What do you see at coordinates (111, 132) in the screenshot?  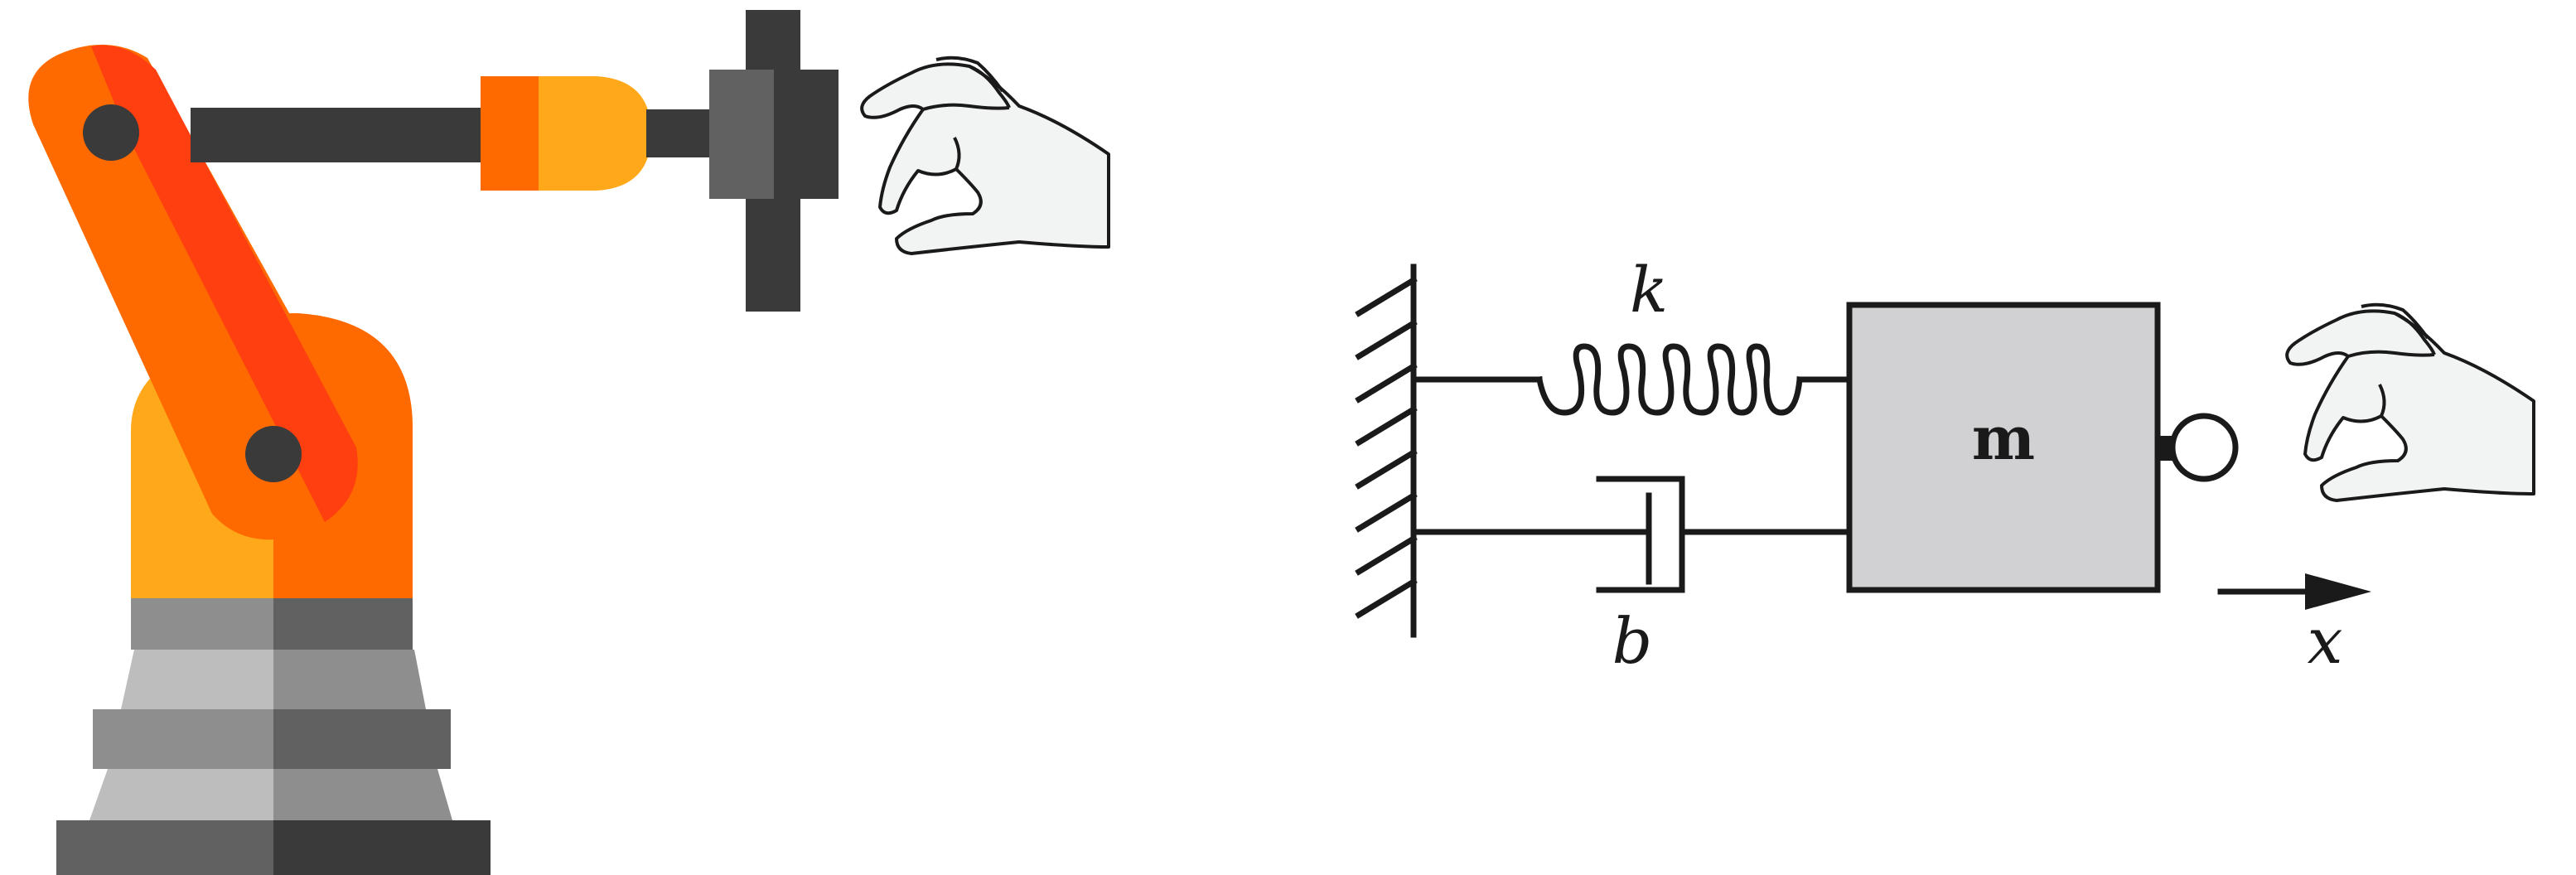 I see `robot-joint-upper` at bounding box center [111, 132].